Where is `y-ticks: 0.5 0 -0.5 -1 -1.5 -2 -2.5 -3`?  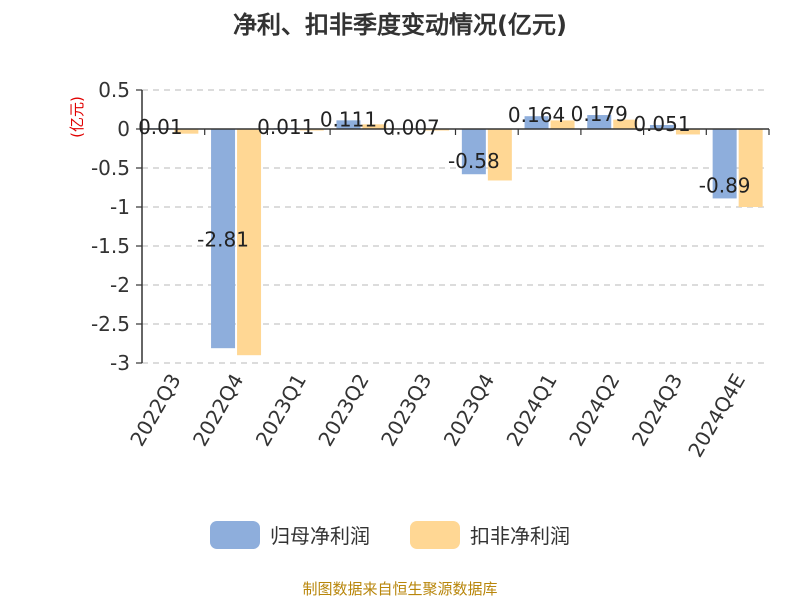
y-ticks: 0.5 0 -0.5 -1 -1.5 -2 -2.5 -3 is located at coordinates (116, 226).